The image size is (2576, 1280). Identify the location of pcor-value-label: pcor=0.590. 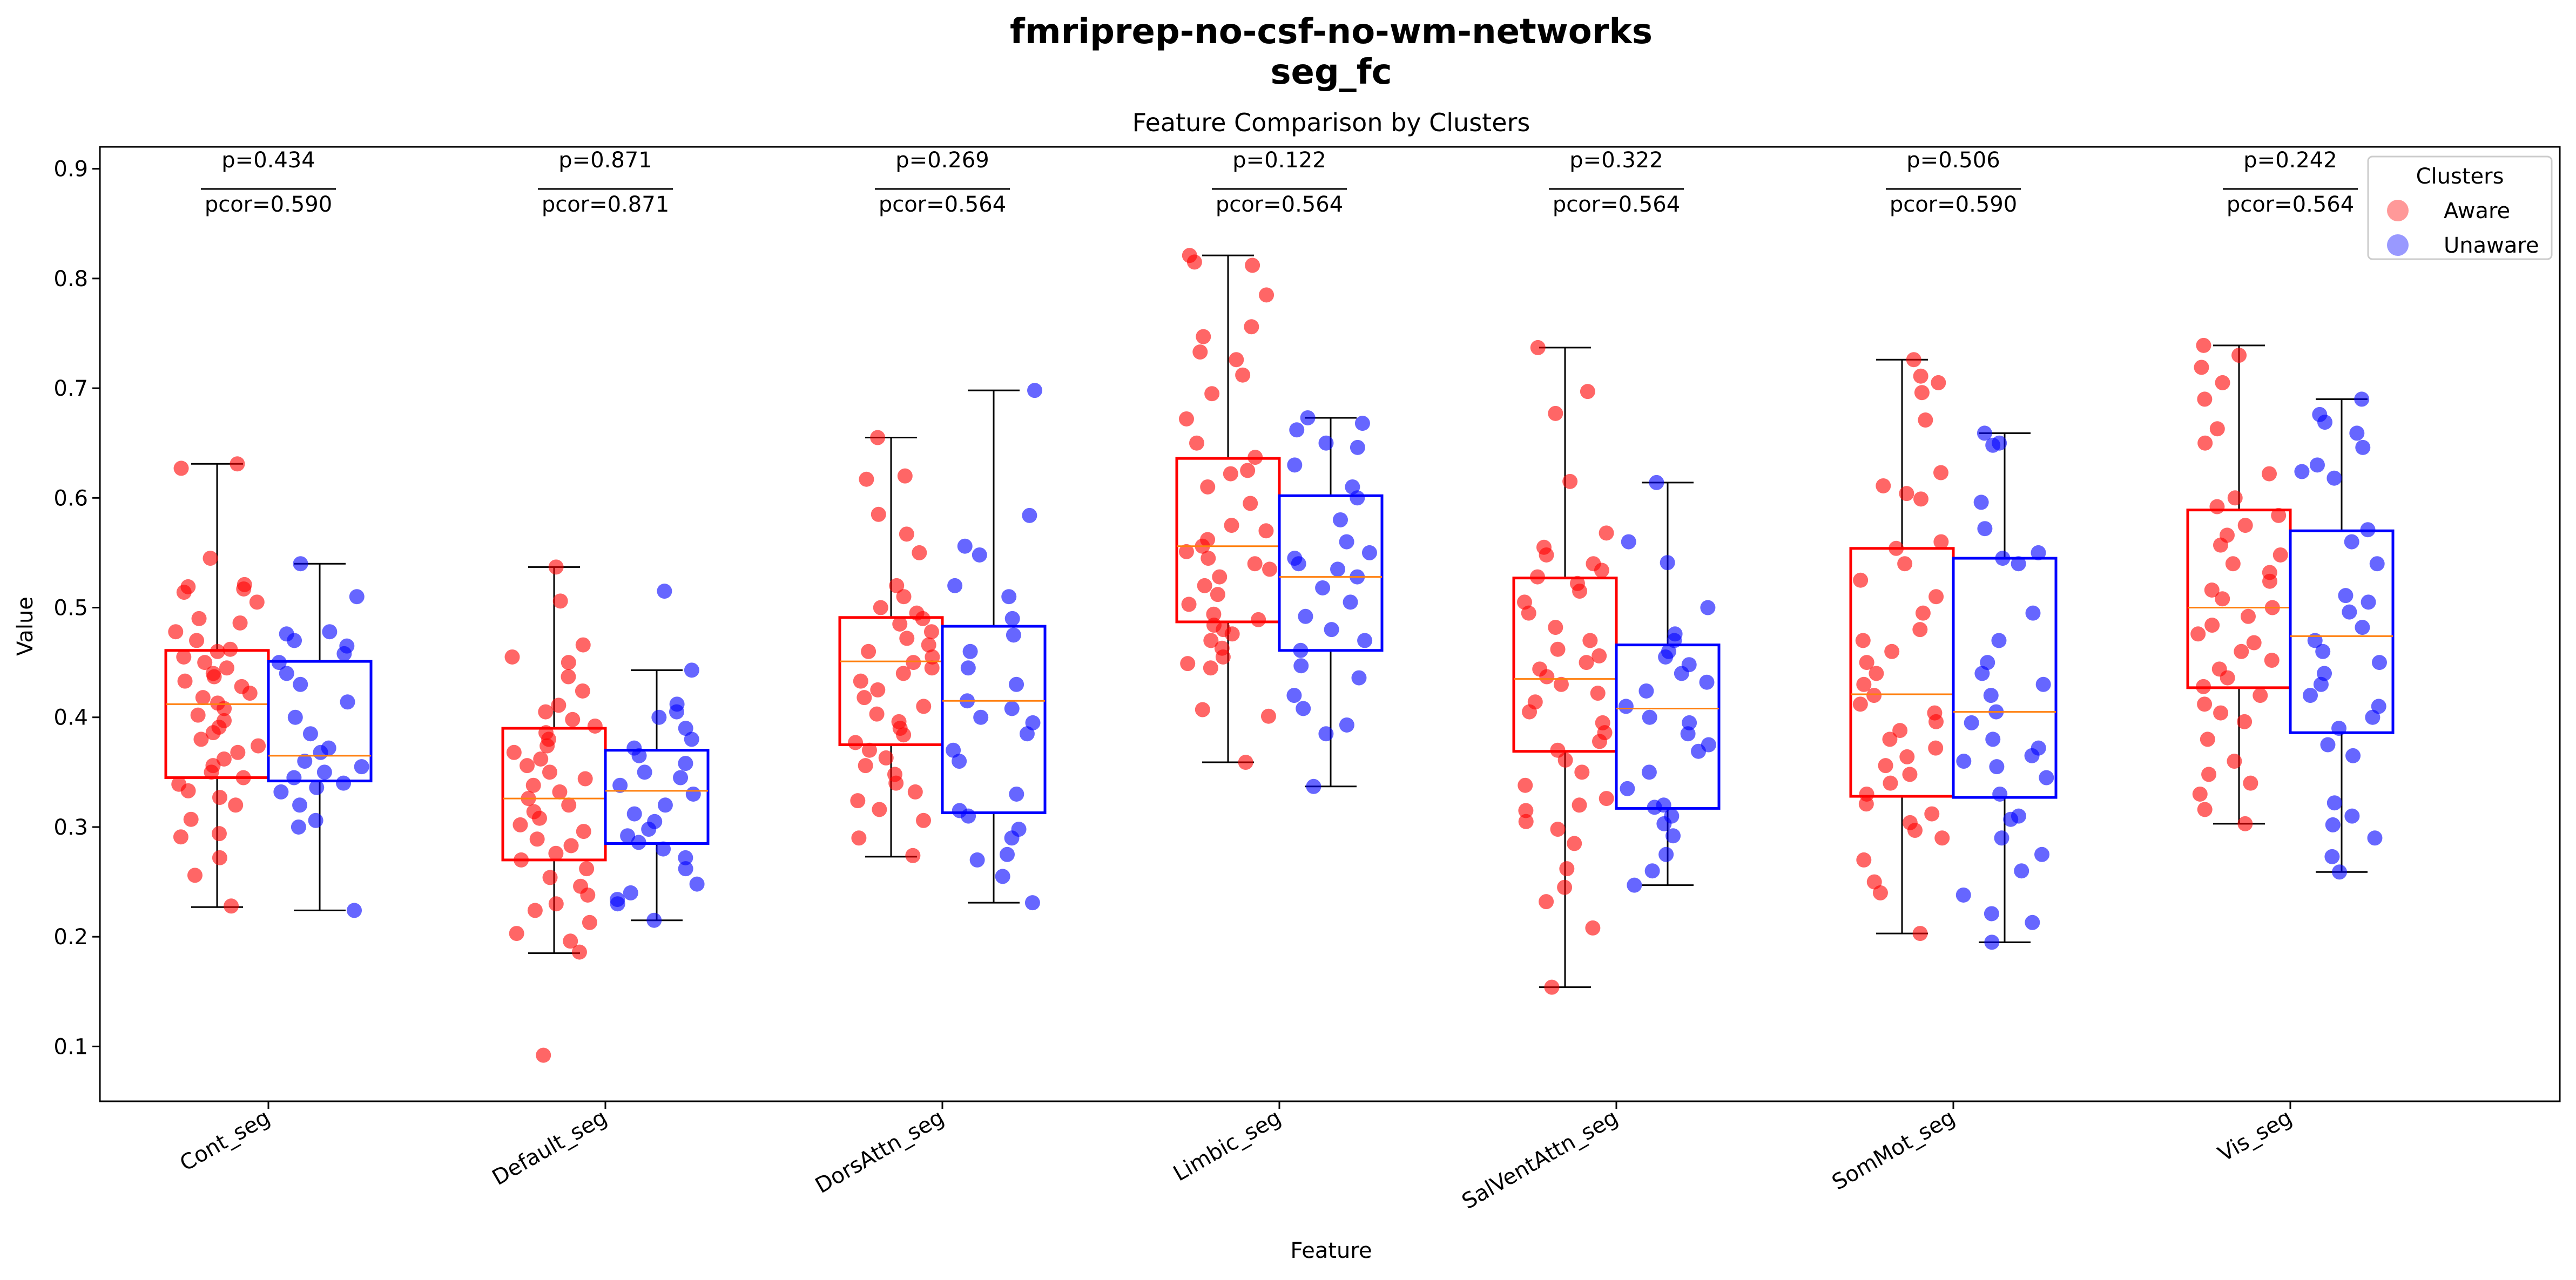
(268, 204).